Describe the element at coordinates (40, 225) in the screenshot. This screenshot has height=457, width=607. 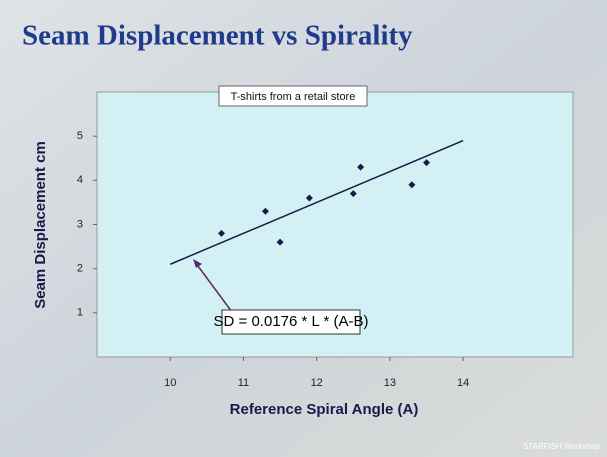
I see `y-axis-label: Seam Displacement cm` at that location.